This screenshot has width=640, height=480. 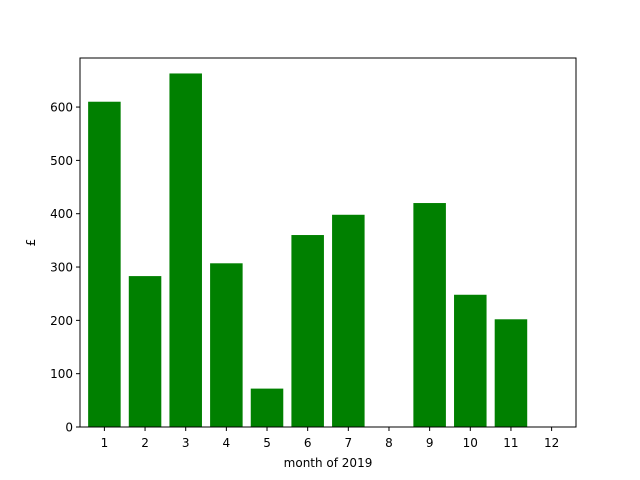 What do you see at coordinates (551, 443) in the screenshot?
I see `x-tick-label: 12` at bounding box center [551, 443].